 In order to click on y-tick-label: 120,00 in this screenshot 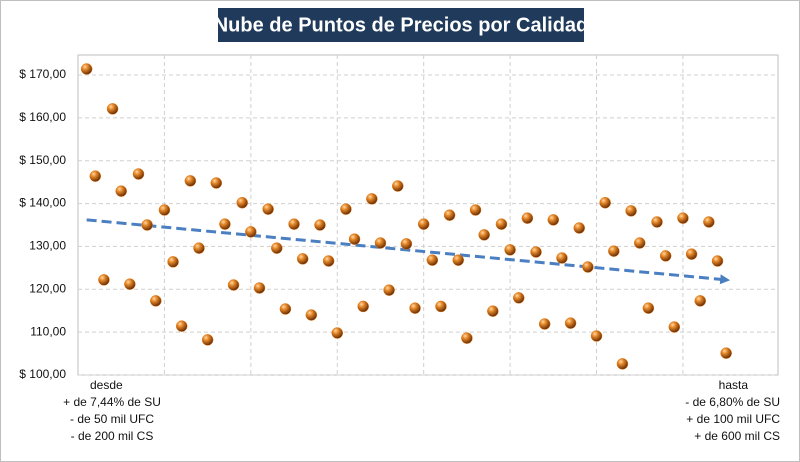, I will do `click(47, 288)`.